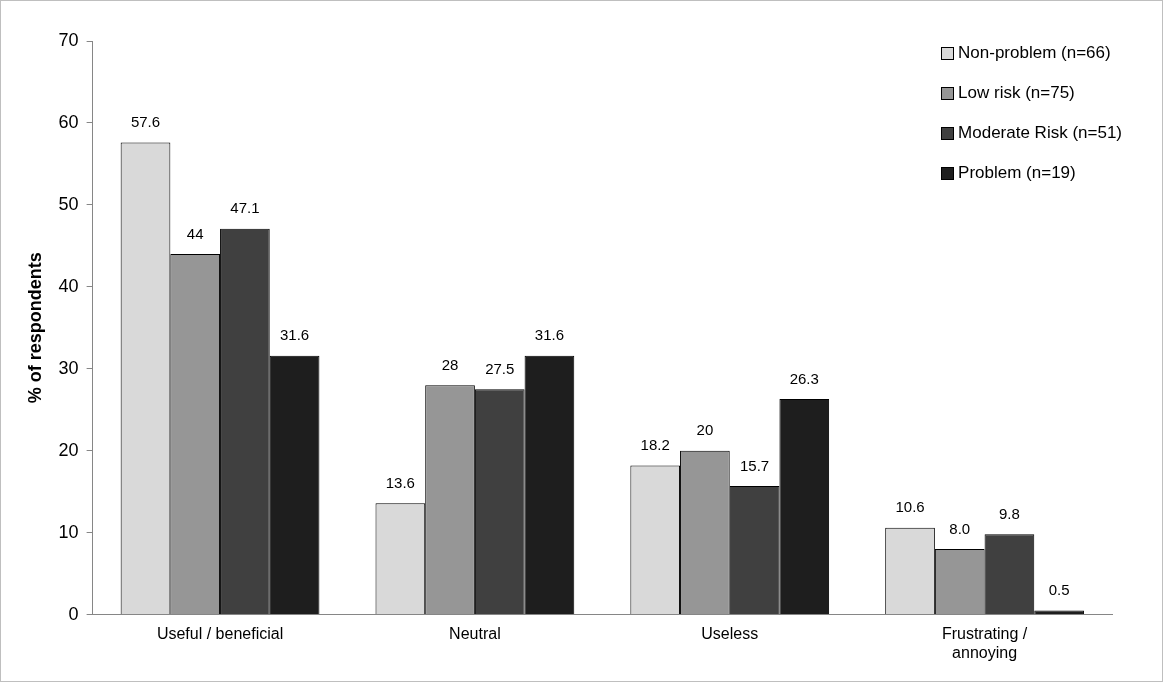 The image size is (1163, 682). I want to click on y-tick-label: 20, so click(68, 449).